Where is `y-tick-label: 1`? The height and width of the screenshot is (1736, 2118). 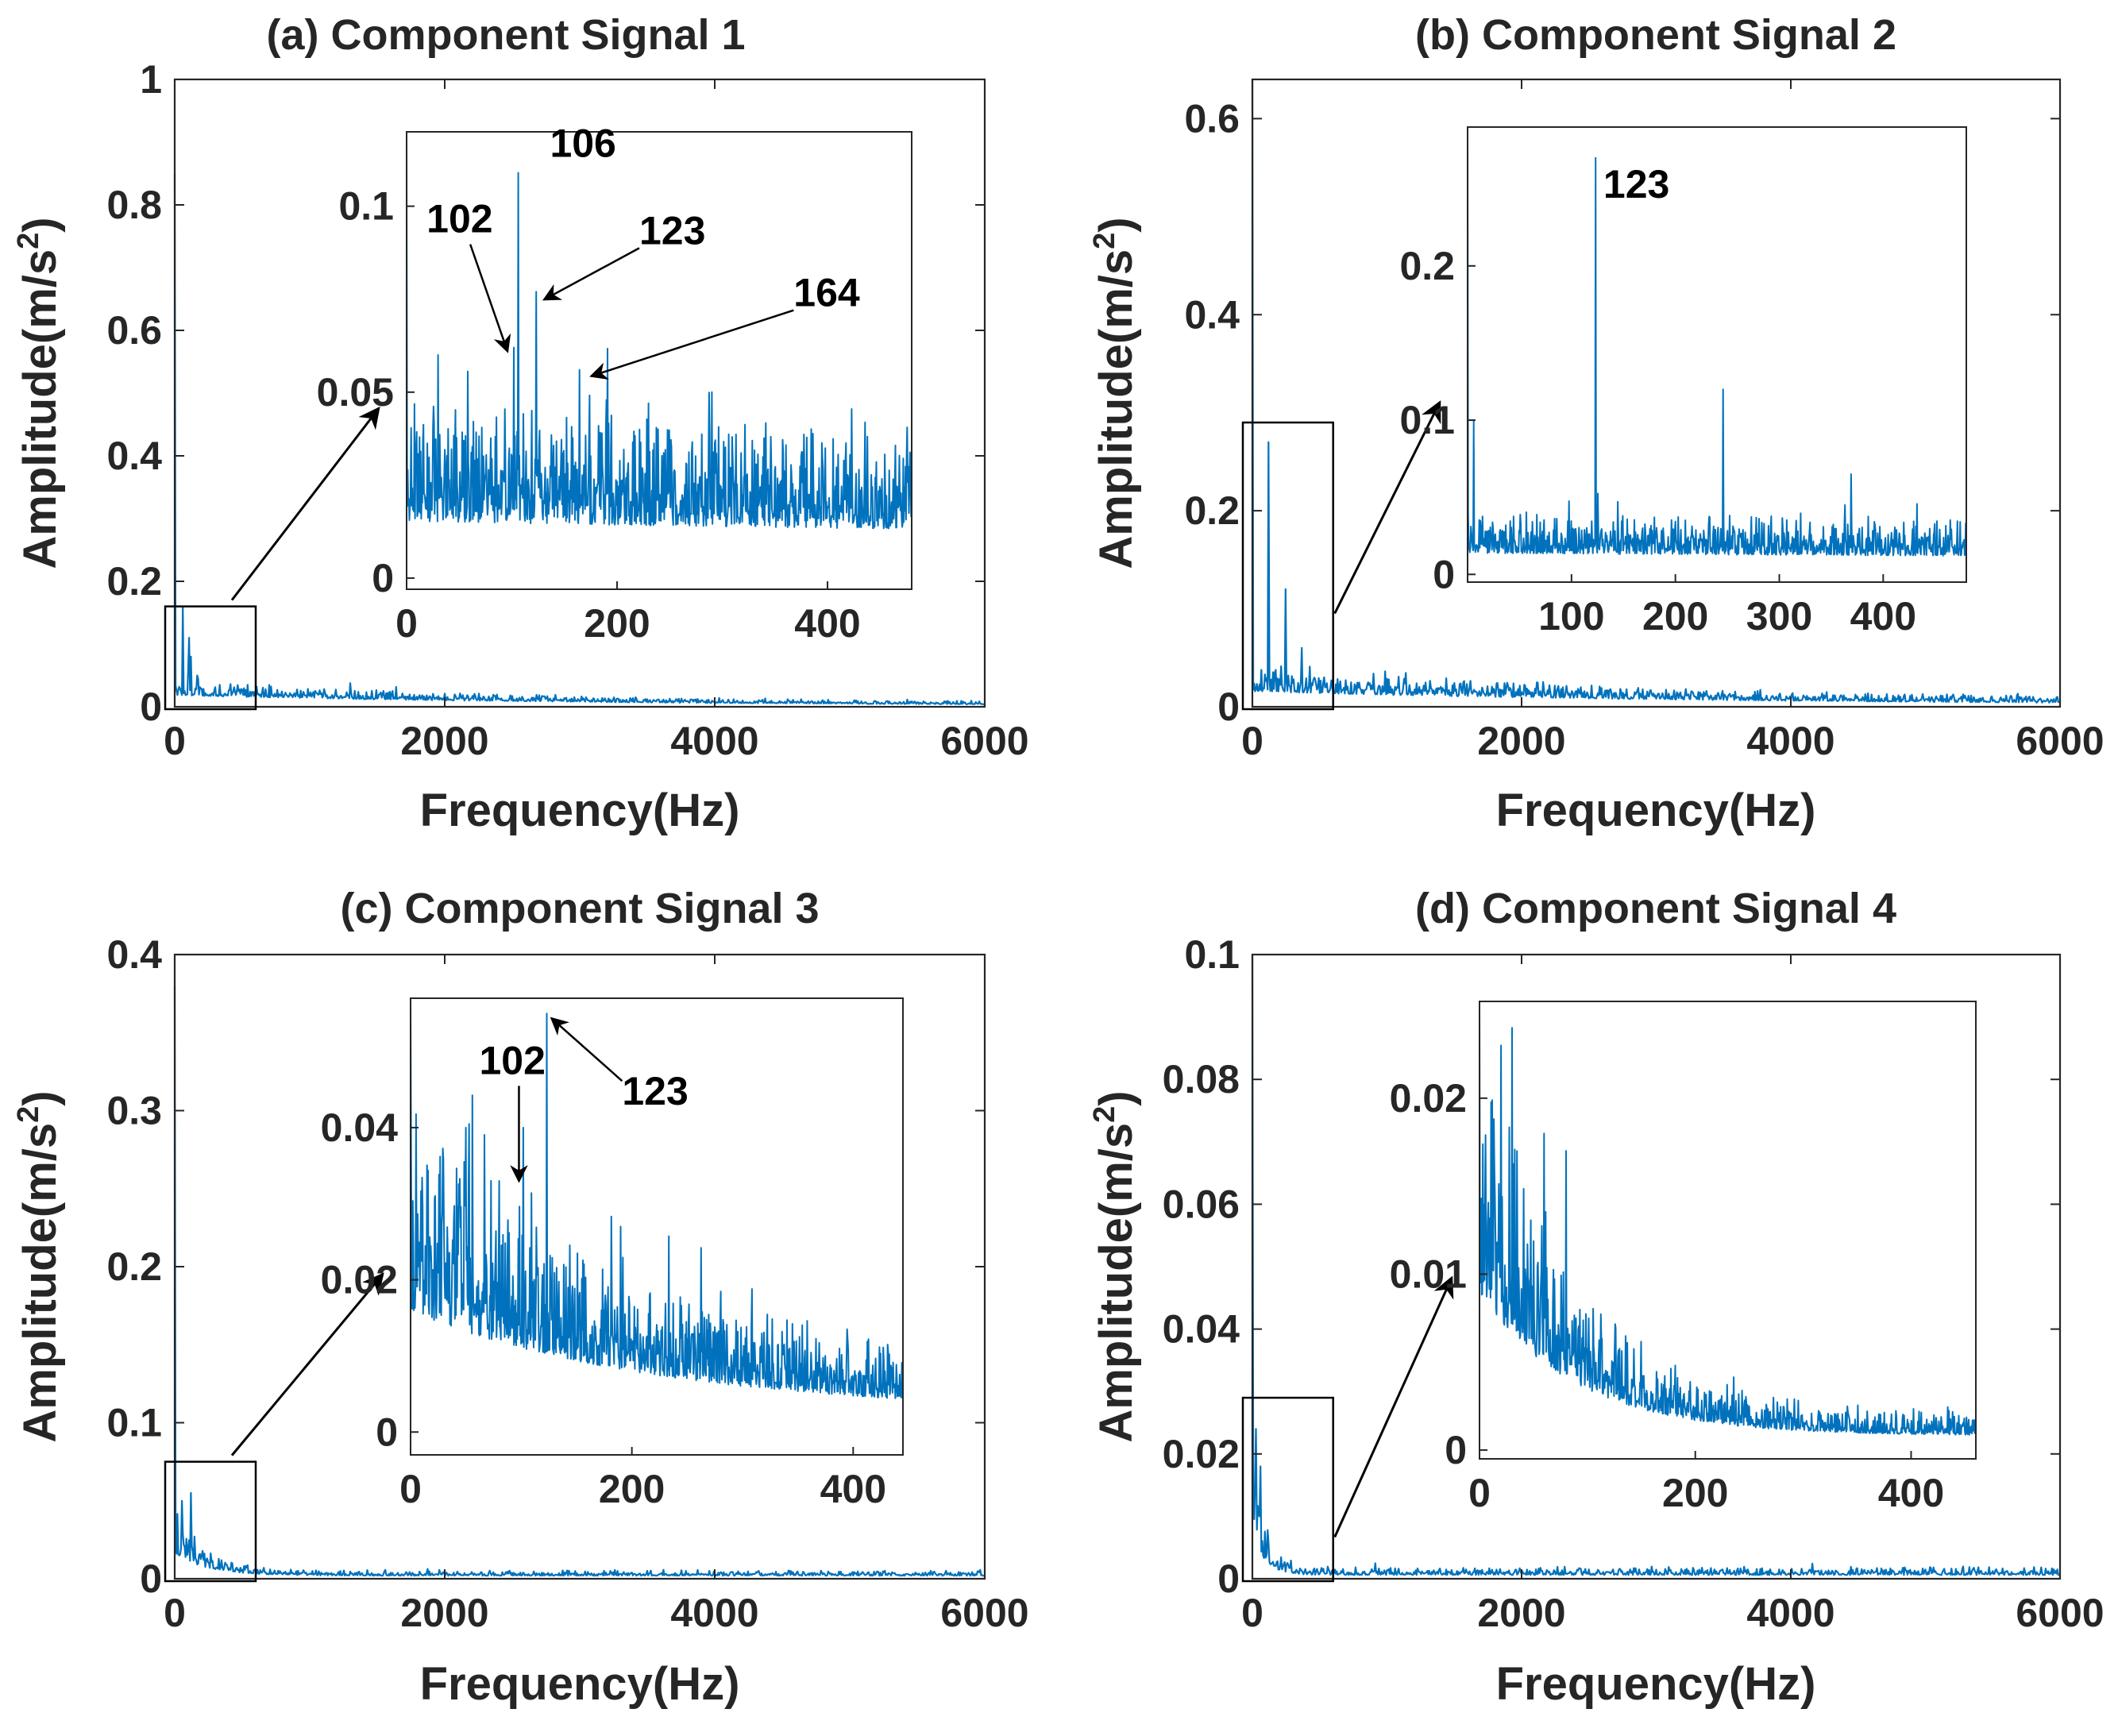
y-tick-label: 1 is located at coordinates (151, 79).